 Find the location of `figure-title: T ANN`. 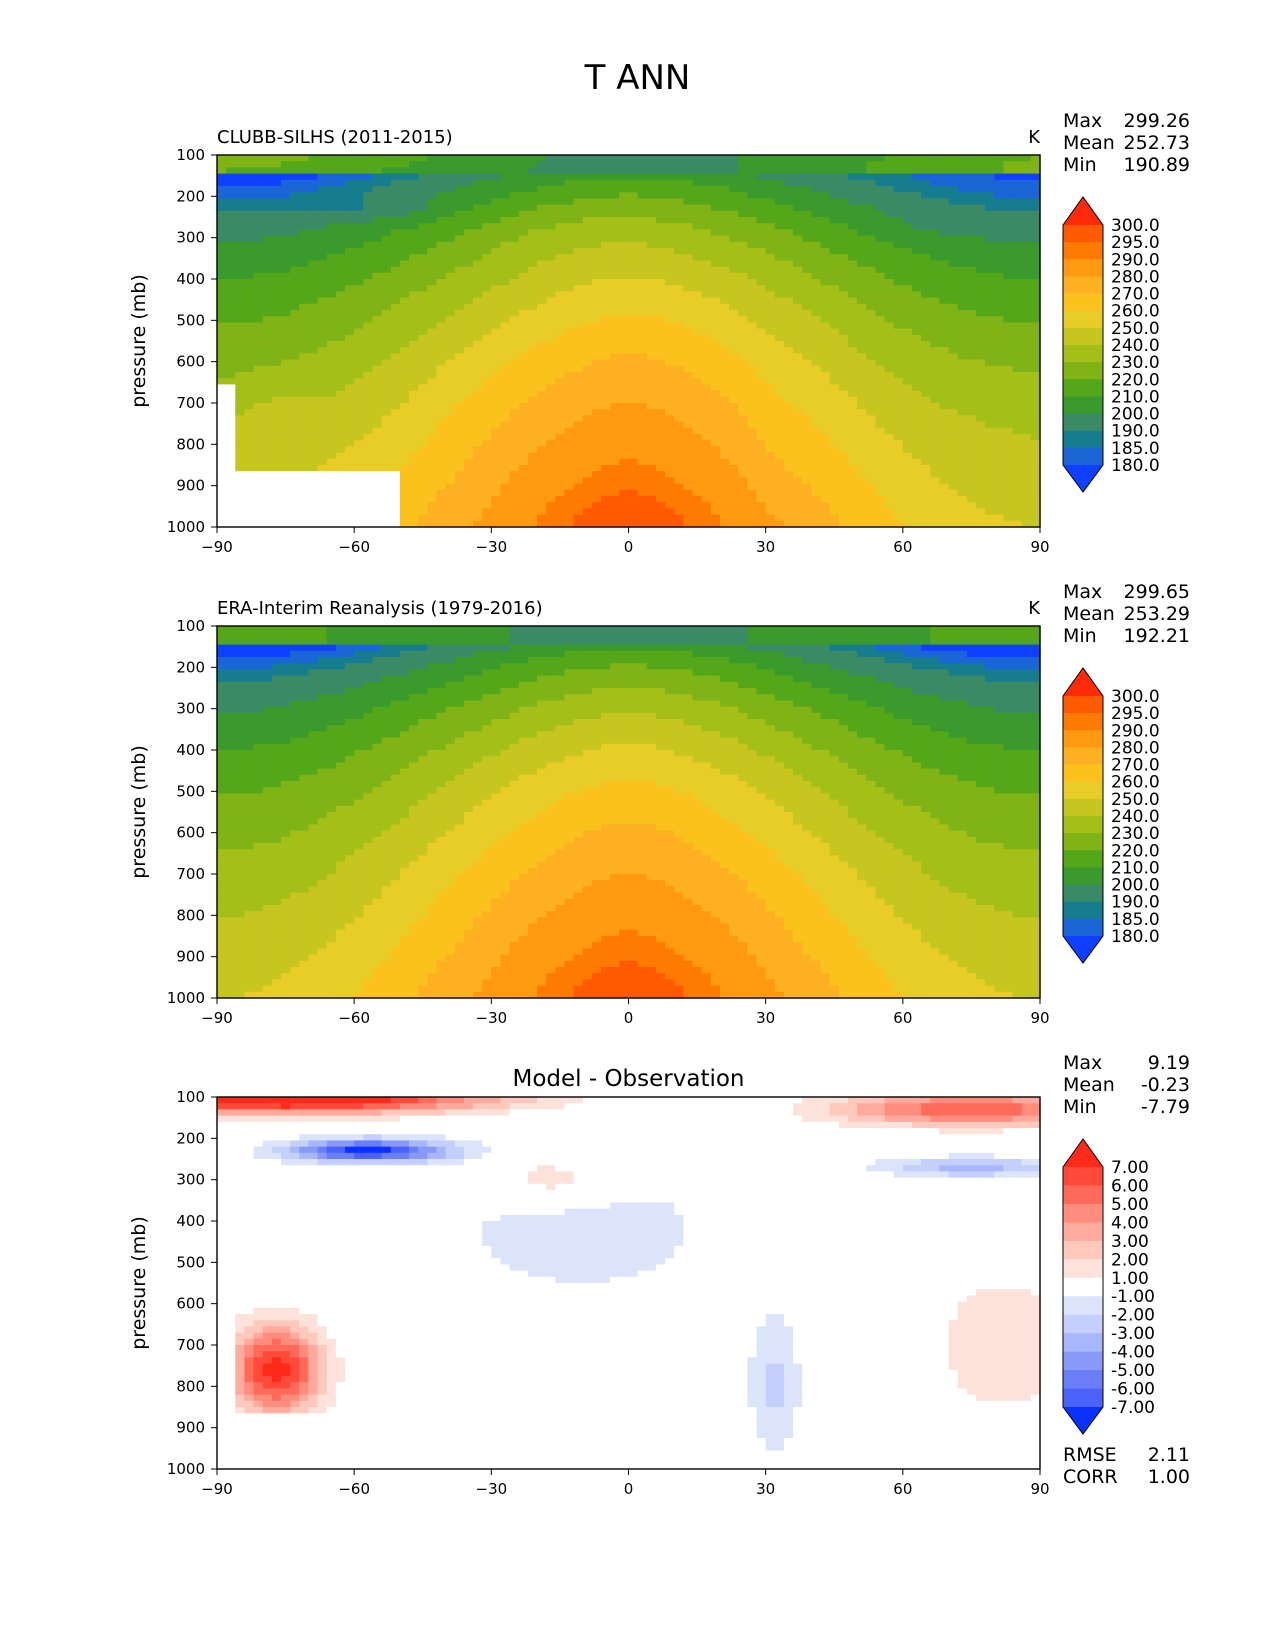

figure-title: T ANN is located at coordinates (637, 78).